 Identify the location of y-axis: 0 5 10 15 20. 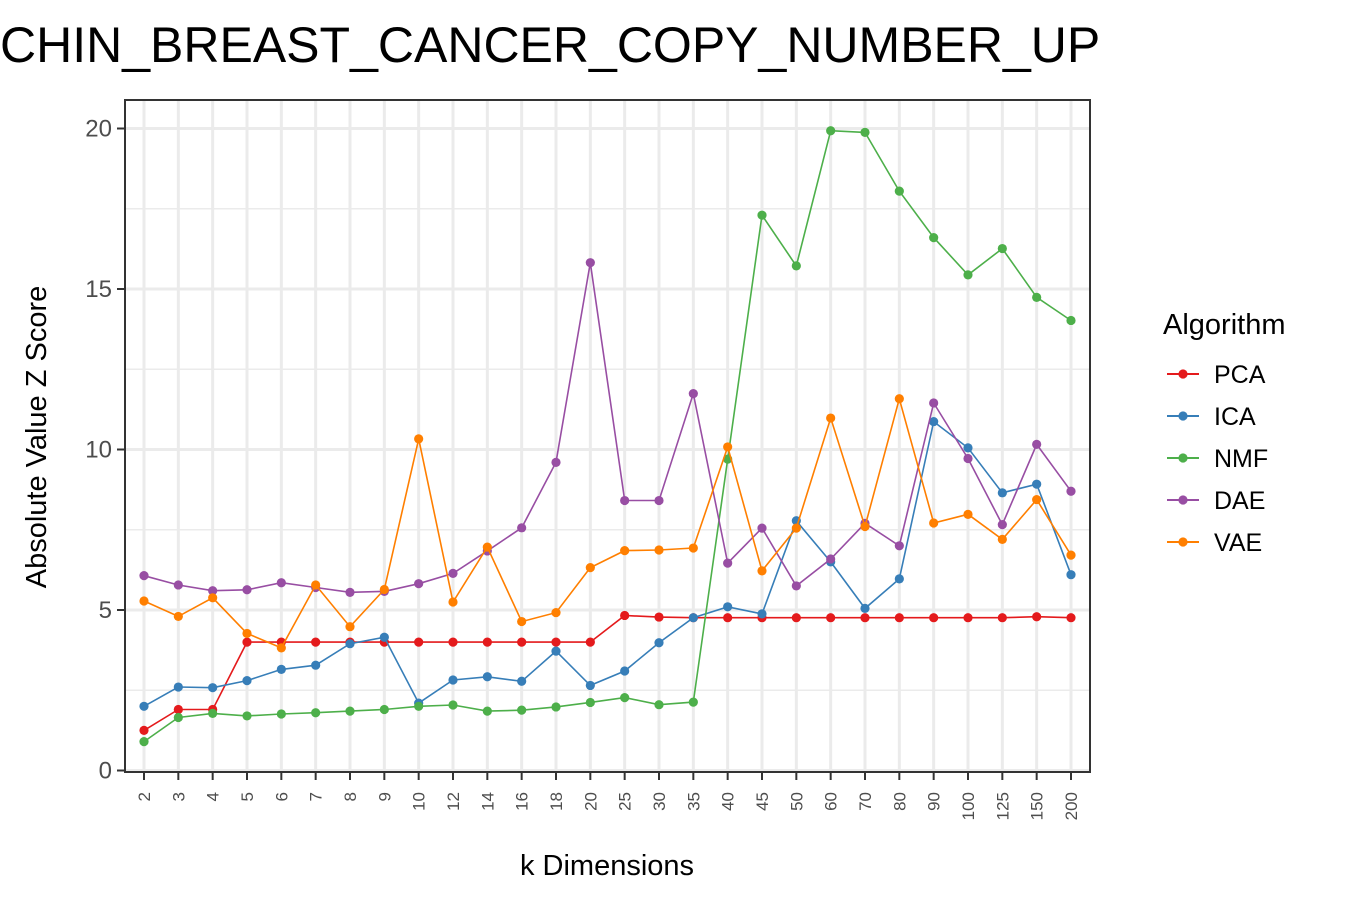
(105, 450).